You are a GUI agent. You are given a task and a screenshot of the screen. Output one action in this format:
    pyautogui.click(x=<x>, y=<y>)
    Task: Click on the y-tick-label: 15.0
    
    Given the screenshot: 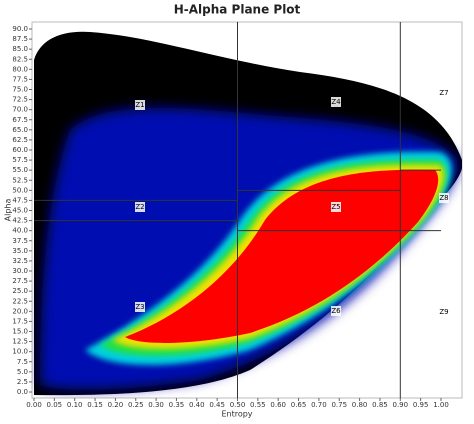 What is the action you would take?
    pyautogui.click(x=20, y=332)
    